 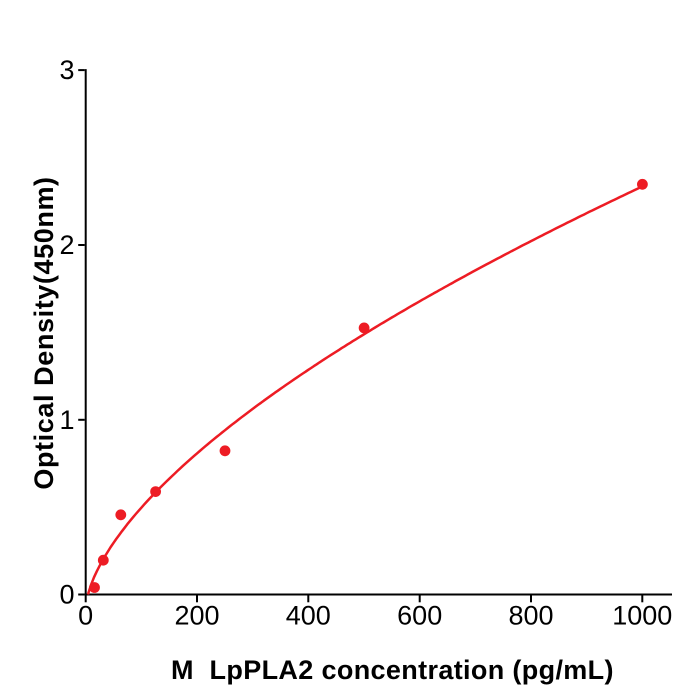 What do you see at coordinates (419, 615) in the screenshot?
I see `svg-text: 600` at bounding box center [419, 615].